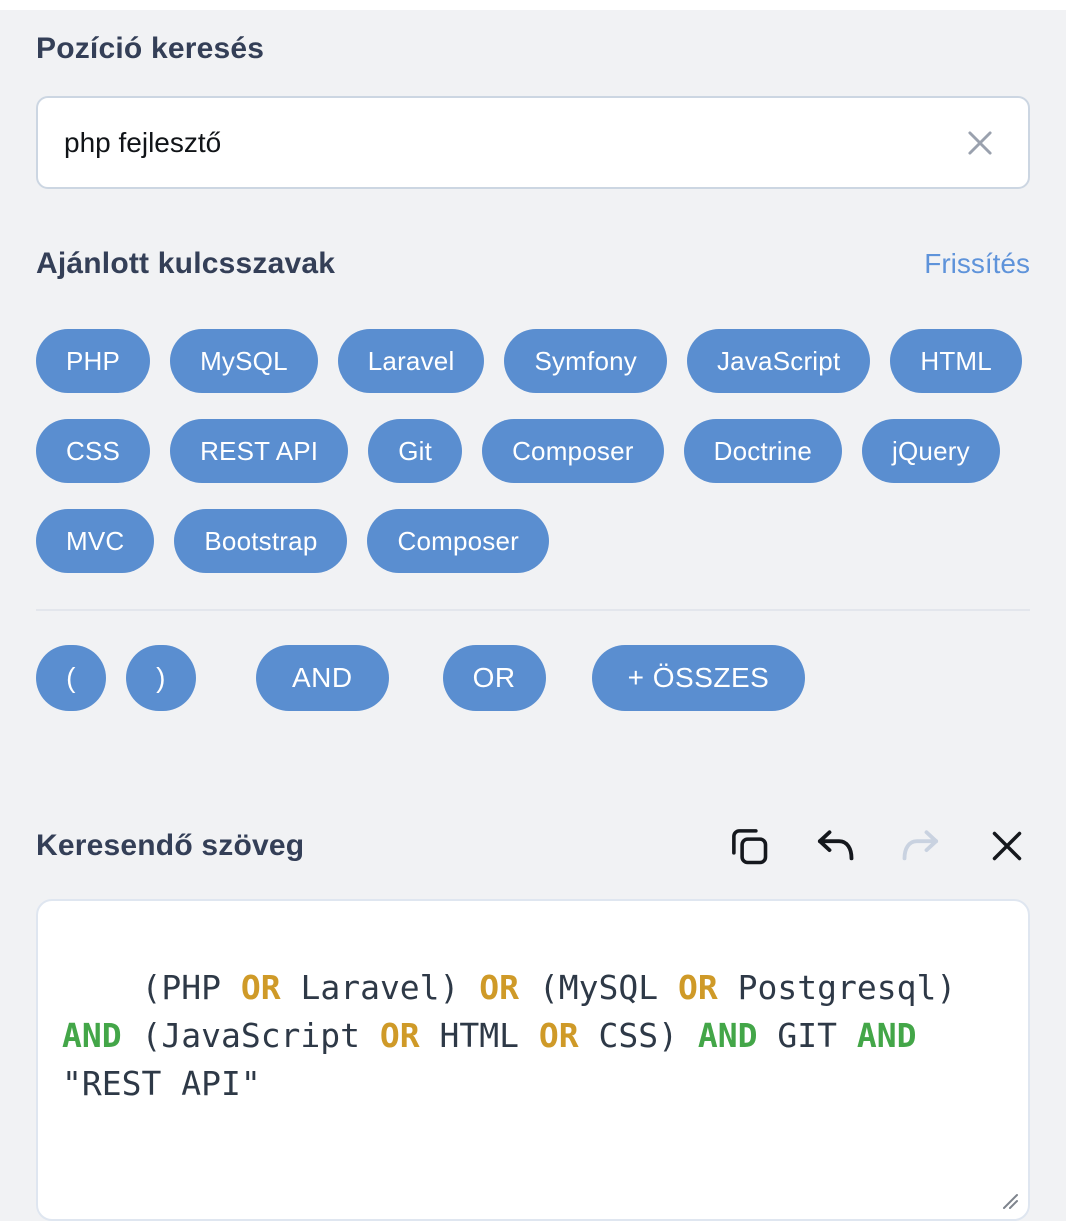 This screenshot has height=1221, width=1066. I want to click on keyword-chip: Laravel, so click(411, 361).